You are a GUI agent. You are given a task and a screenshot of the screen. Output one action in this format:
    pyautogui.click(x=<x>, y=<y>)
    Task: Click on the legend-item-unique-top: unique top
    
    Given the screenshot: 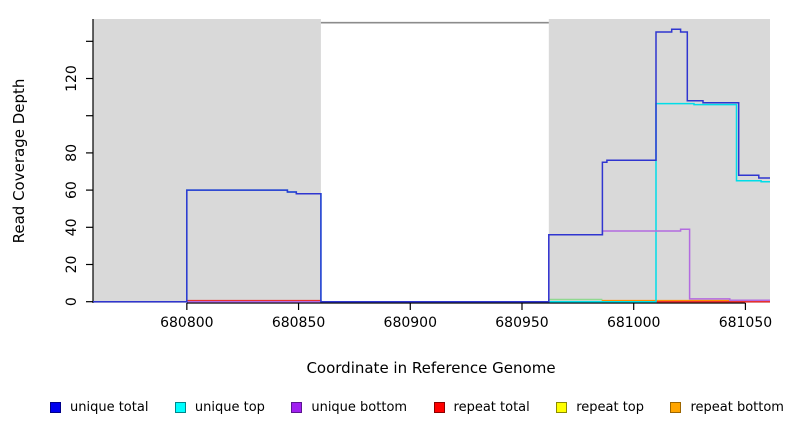 What is the action you would take?
    pyautogui.click(x=219, y=407)
    